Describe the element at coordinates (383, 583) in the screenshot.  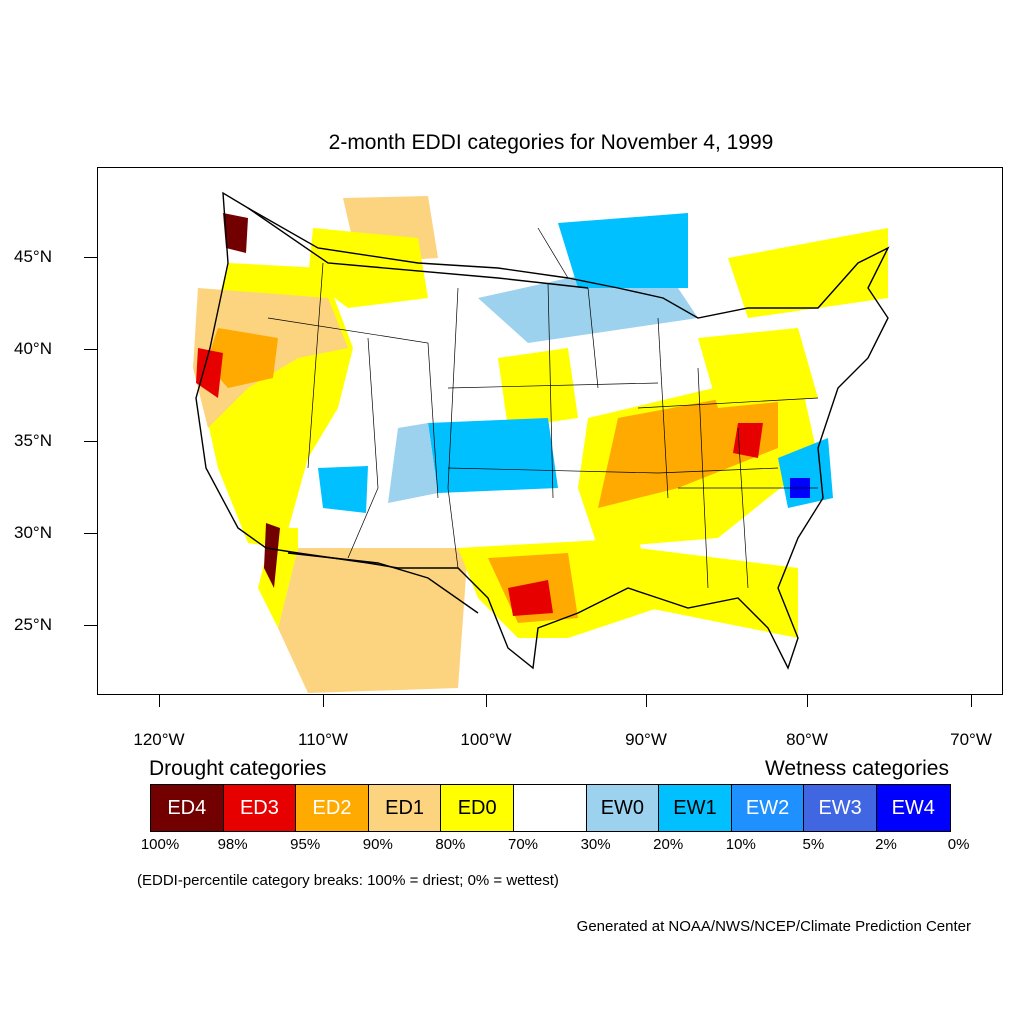
I see `mexico-border` at that location.